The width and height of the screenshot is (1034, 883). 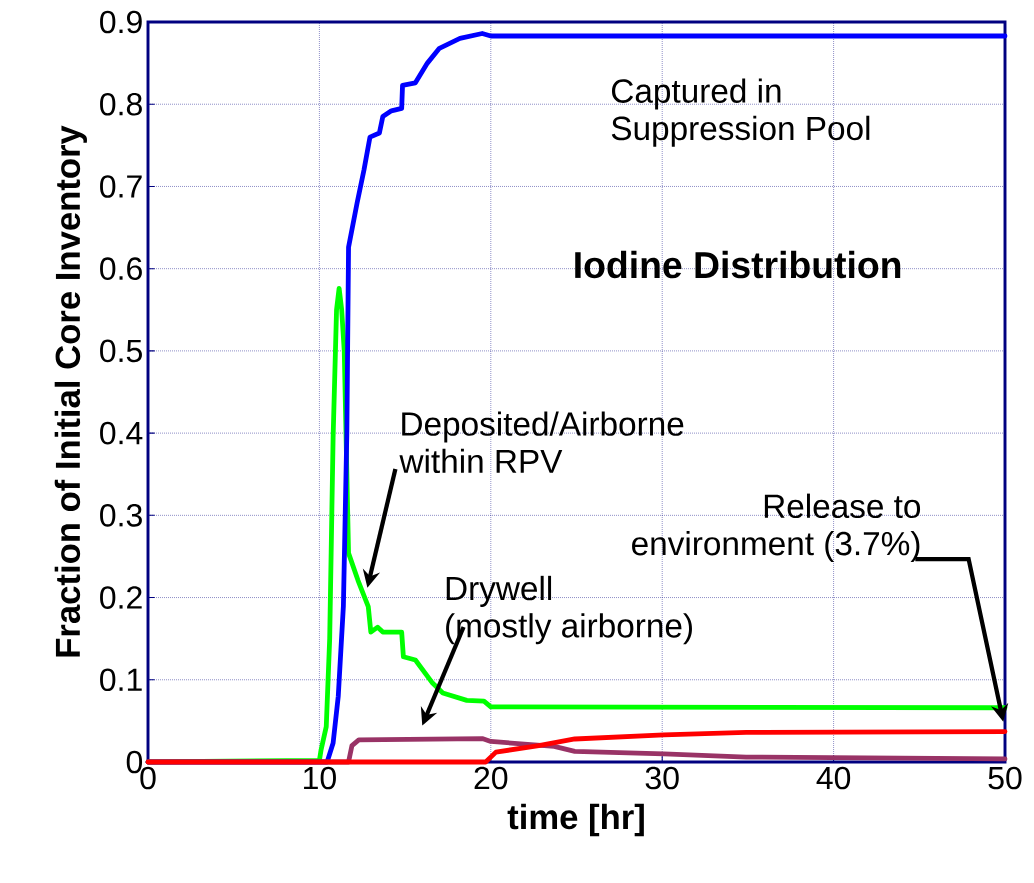 I want to click on y-tick-label: 0.1, so click(x=121, y=680).